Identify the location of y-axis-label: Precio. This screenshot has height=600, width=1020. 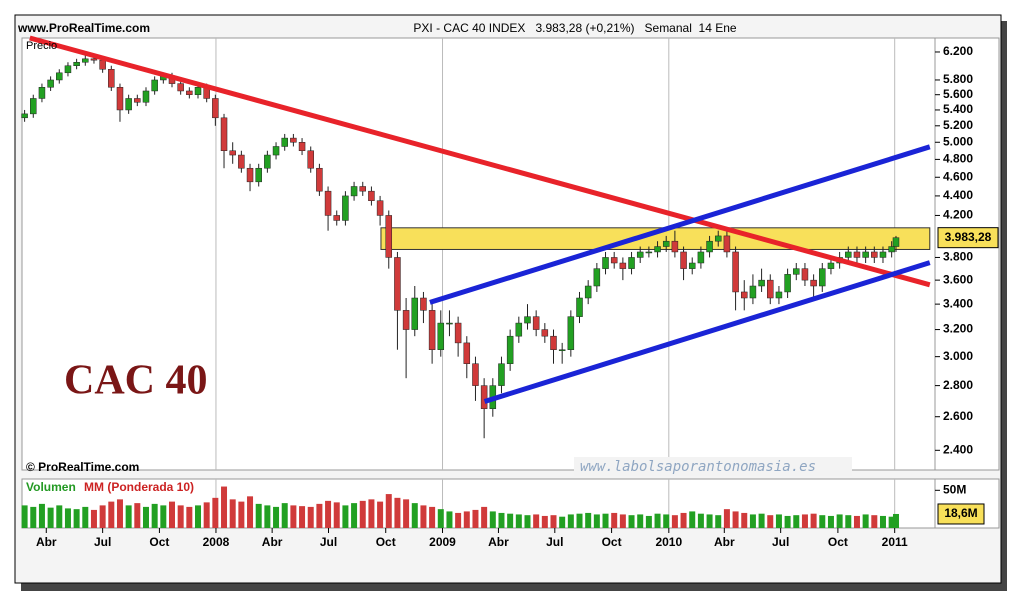
(41, 46).